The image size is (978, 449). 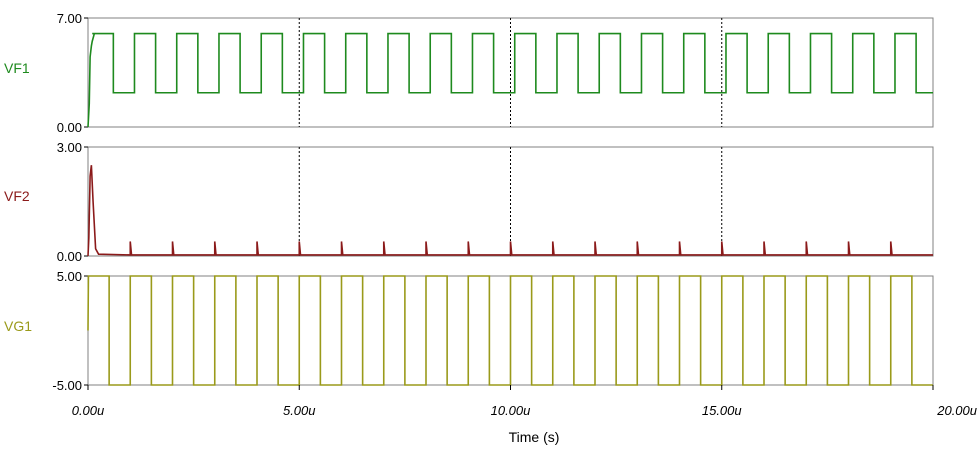 I want to click on x-tick-label: 0.00u, so click(x=88, y=410).